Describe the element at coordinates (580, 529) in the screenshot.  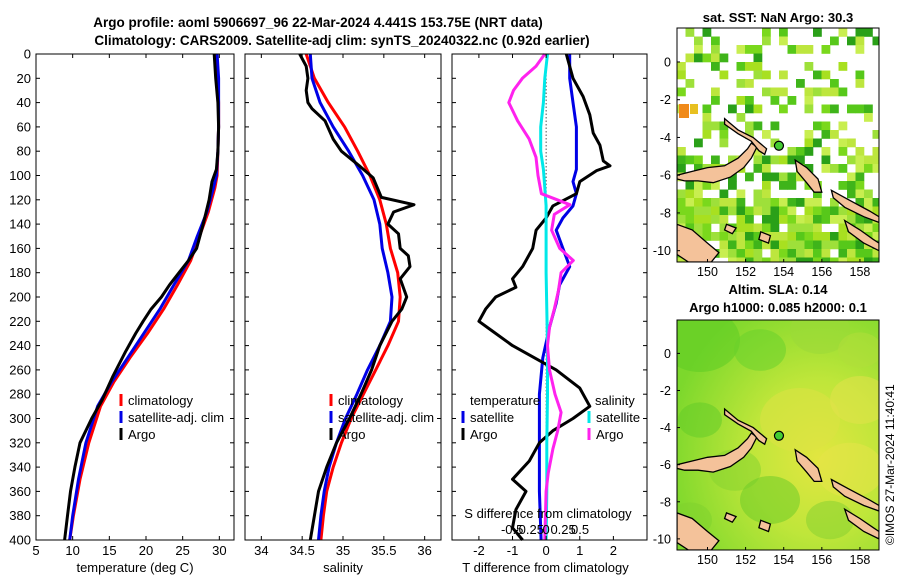
I see `s-diff-tick-label: 0.5` at that location.